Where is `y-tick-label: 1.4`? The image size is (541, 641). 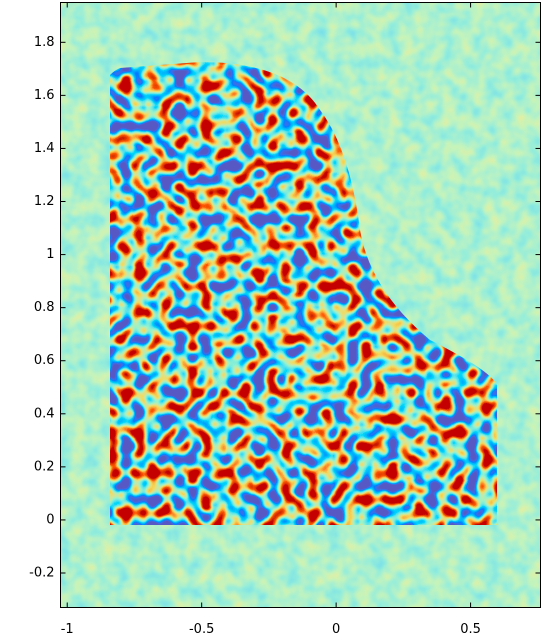 y-tick-label: 1.4 is located at coordinates (44, 148).